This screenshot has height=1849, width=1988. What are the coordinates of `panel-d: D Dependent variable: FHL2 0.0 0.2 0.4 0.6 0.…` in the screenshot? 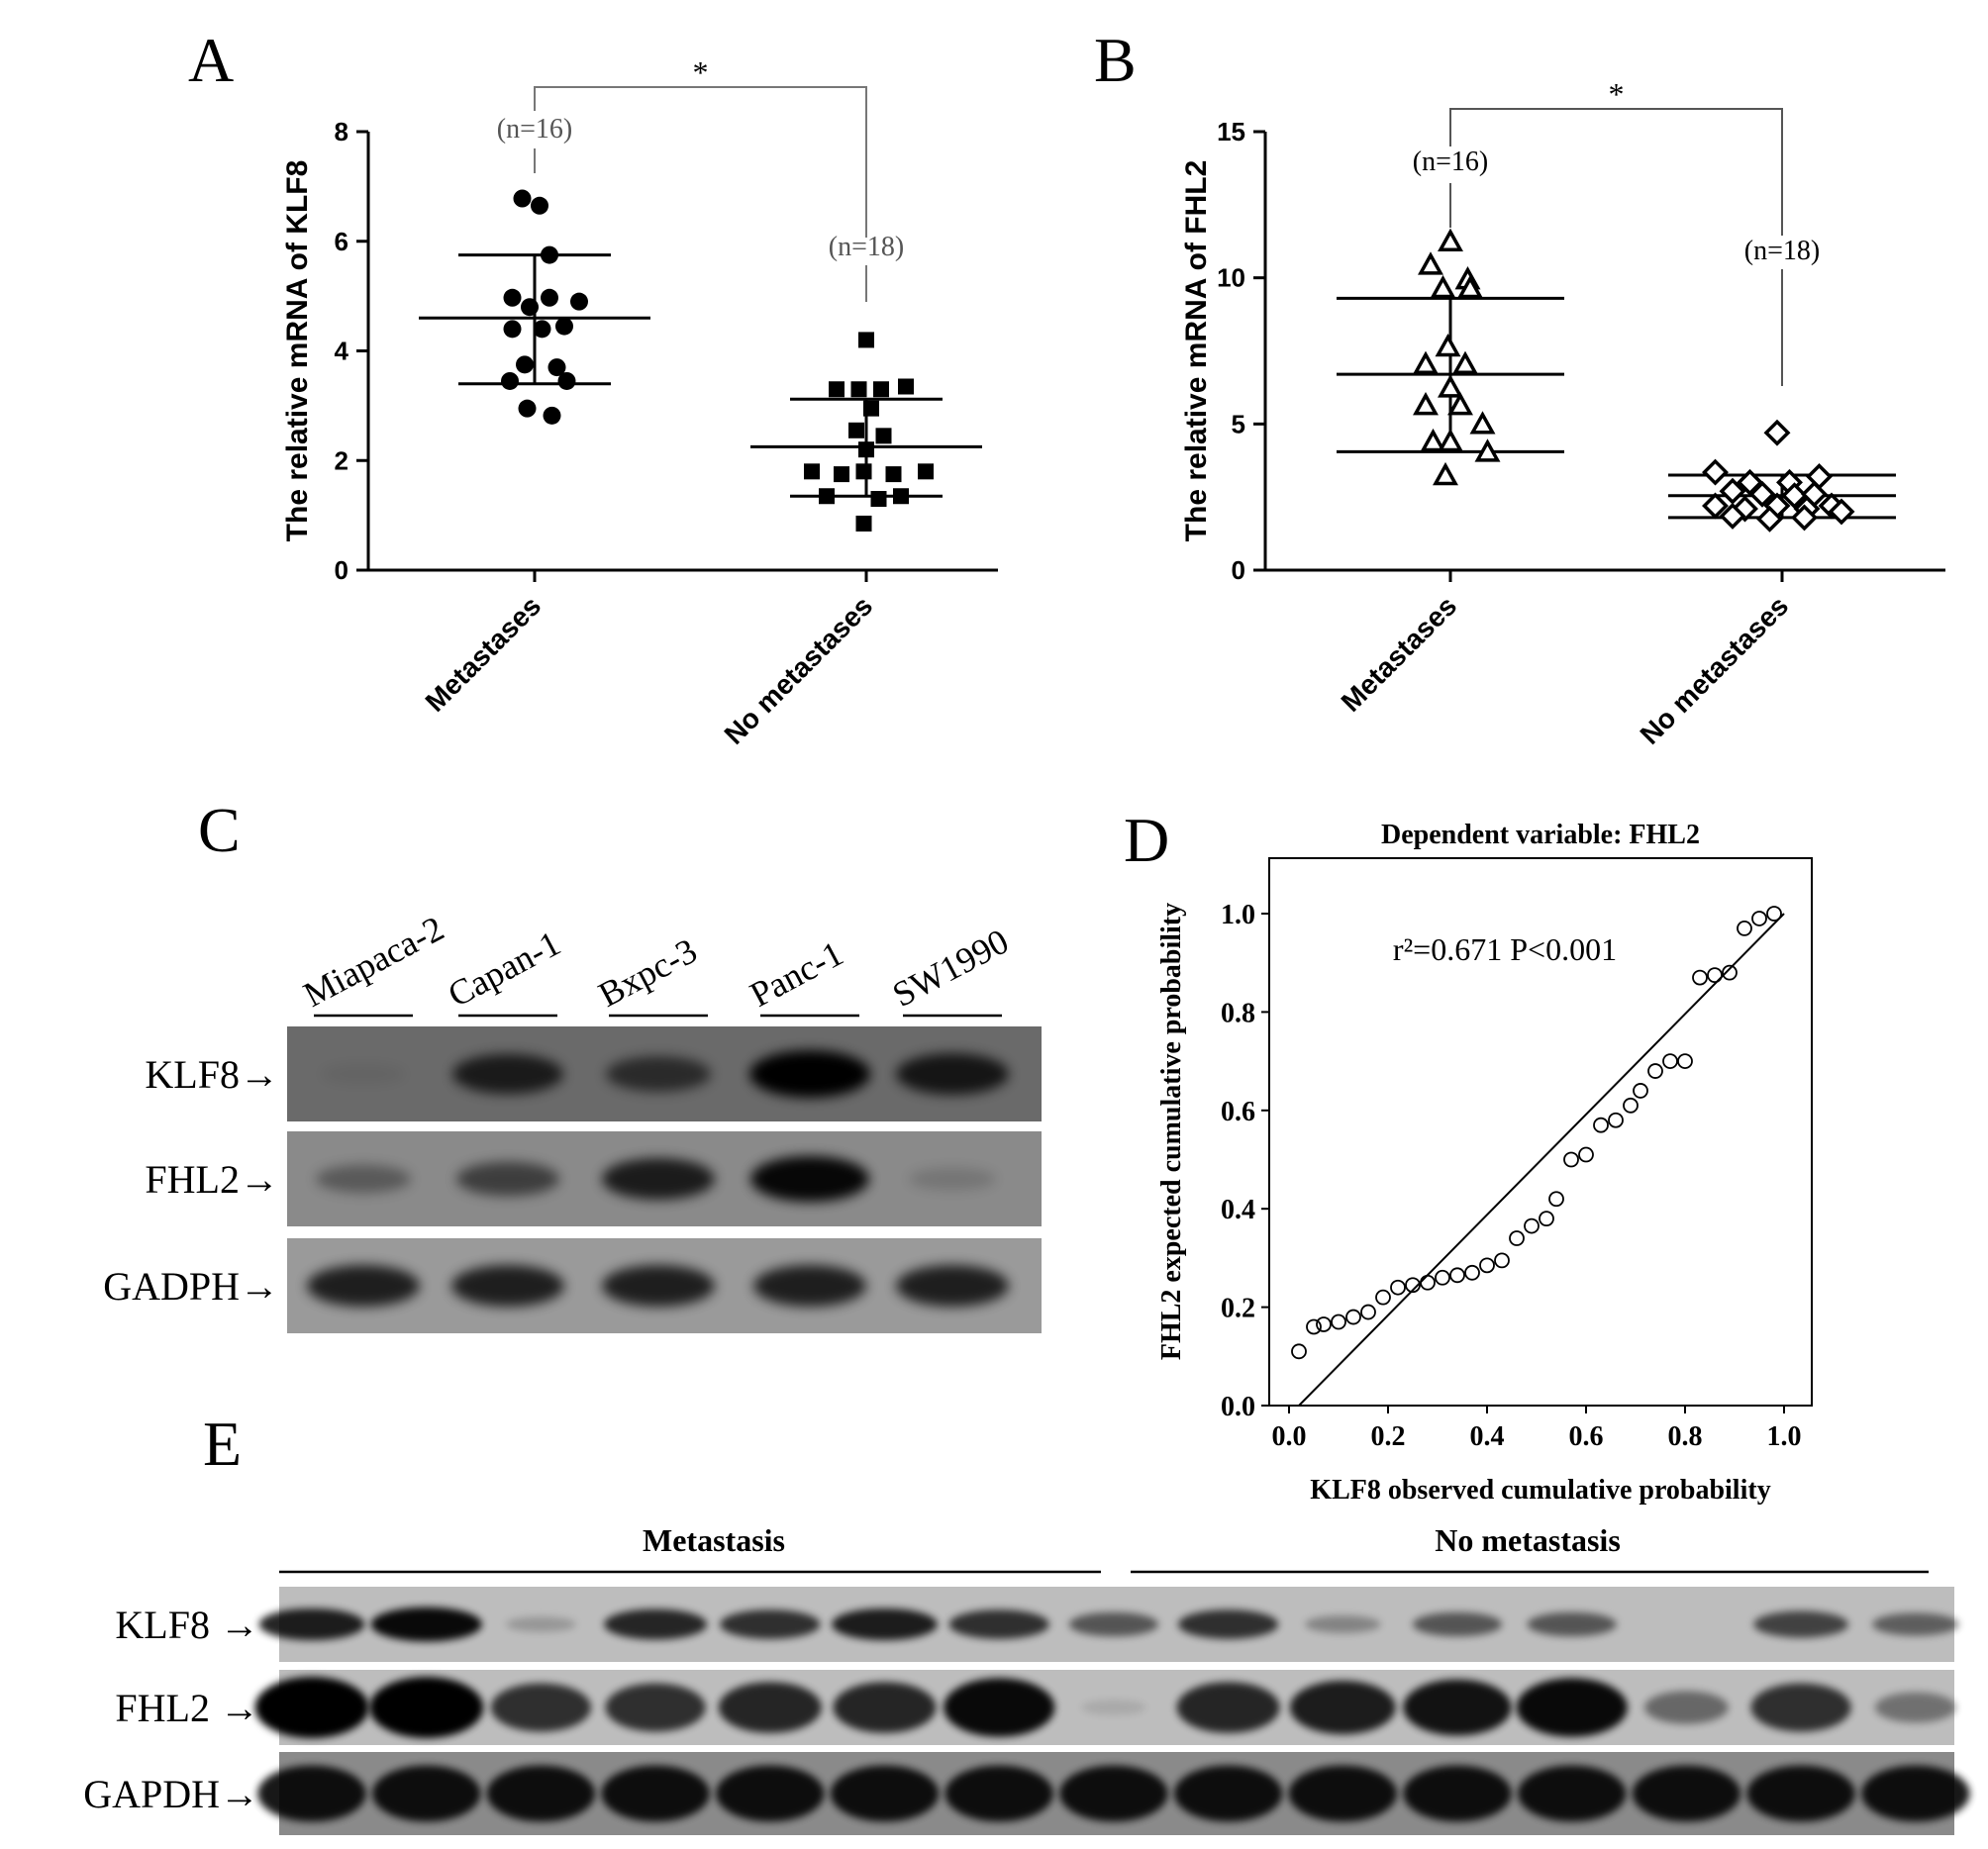 It's located at (1468, 1155).